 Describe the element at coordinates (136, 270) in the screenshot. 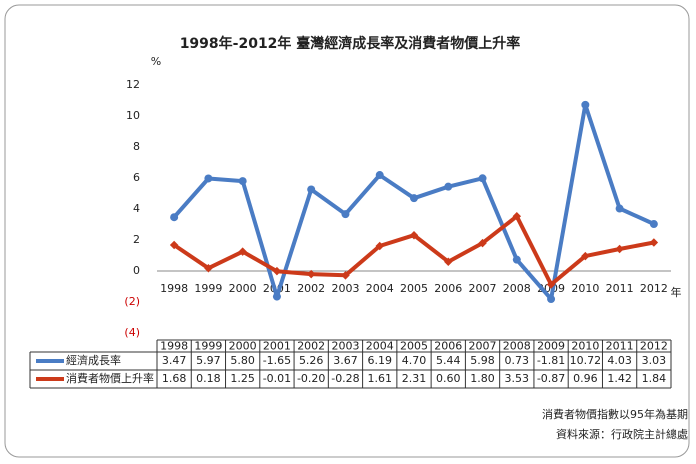

I see `y-tick-label: 0` at that location.